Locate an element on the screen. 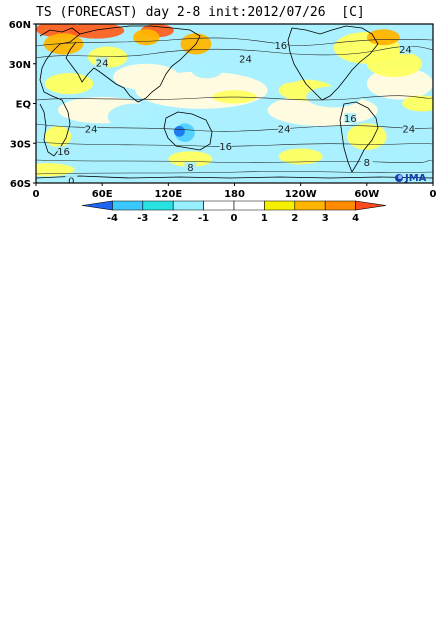 This screenshot has height=629, width=445. coastline-asia is located at coordinates (133, 64).